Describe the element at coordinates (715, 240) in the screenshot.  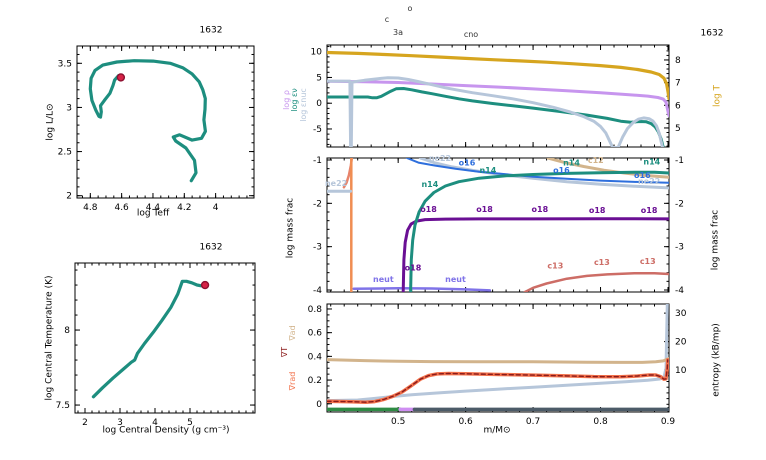
I see `mass-frac-right-axis-label: log mass frac` at that location.